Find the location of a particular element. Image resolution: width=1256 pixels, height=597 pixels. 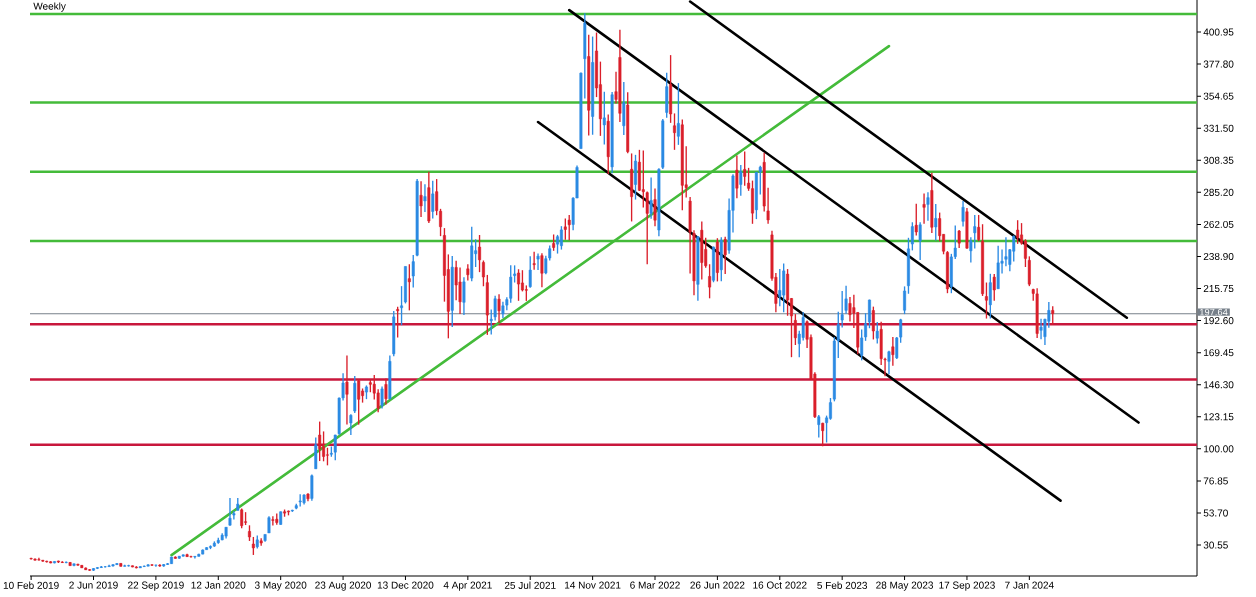

x-tick-label: 13 Dec 2020 is located at coordinates (405, 585).